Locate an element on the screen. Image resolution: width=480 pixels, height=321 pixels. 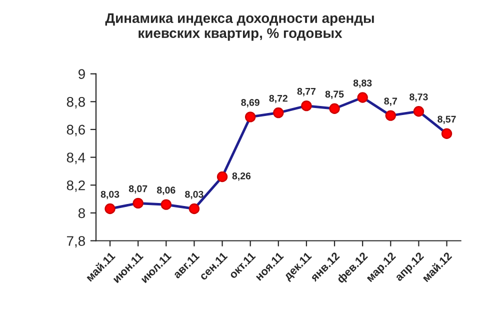
data-label: 8,77 is located at coordinates (306, 92).